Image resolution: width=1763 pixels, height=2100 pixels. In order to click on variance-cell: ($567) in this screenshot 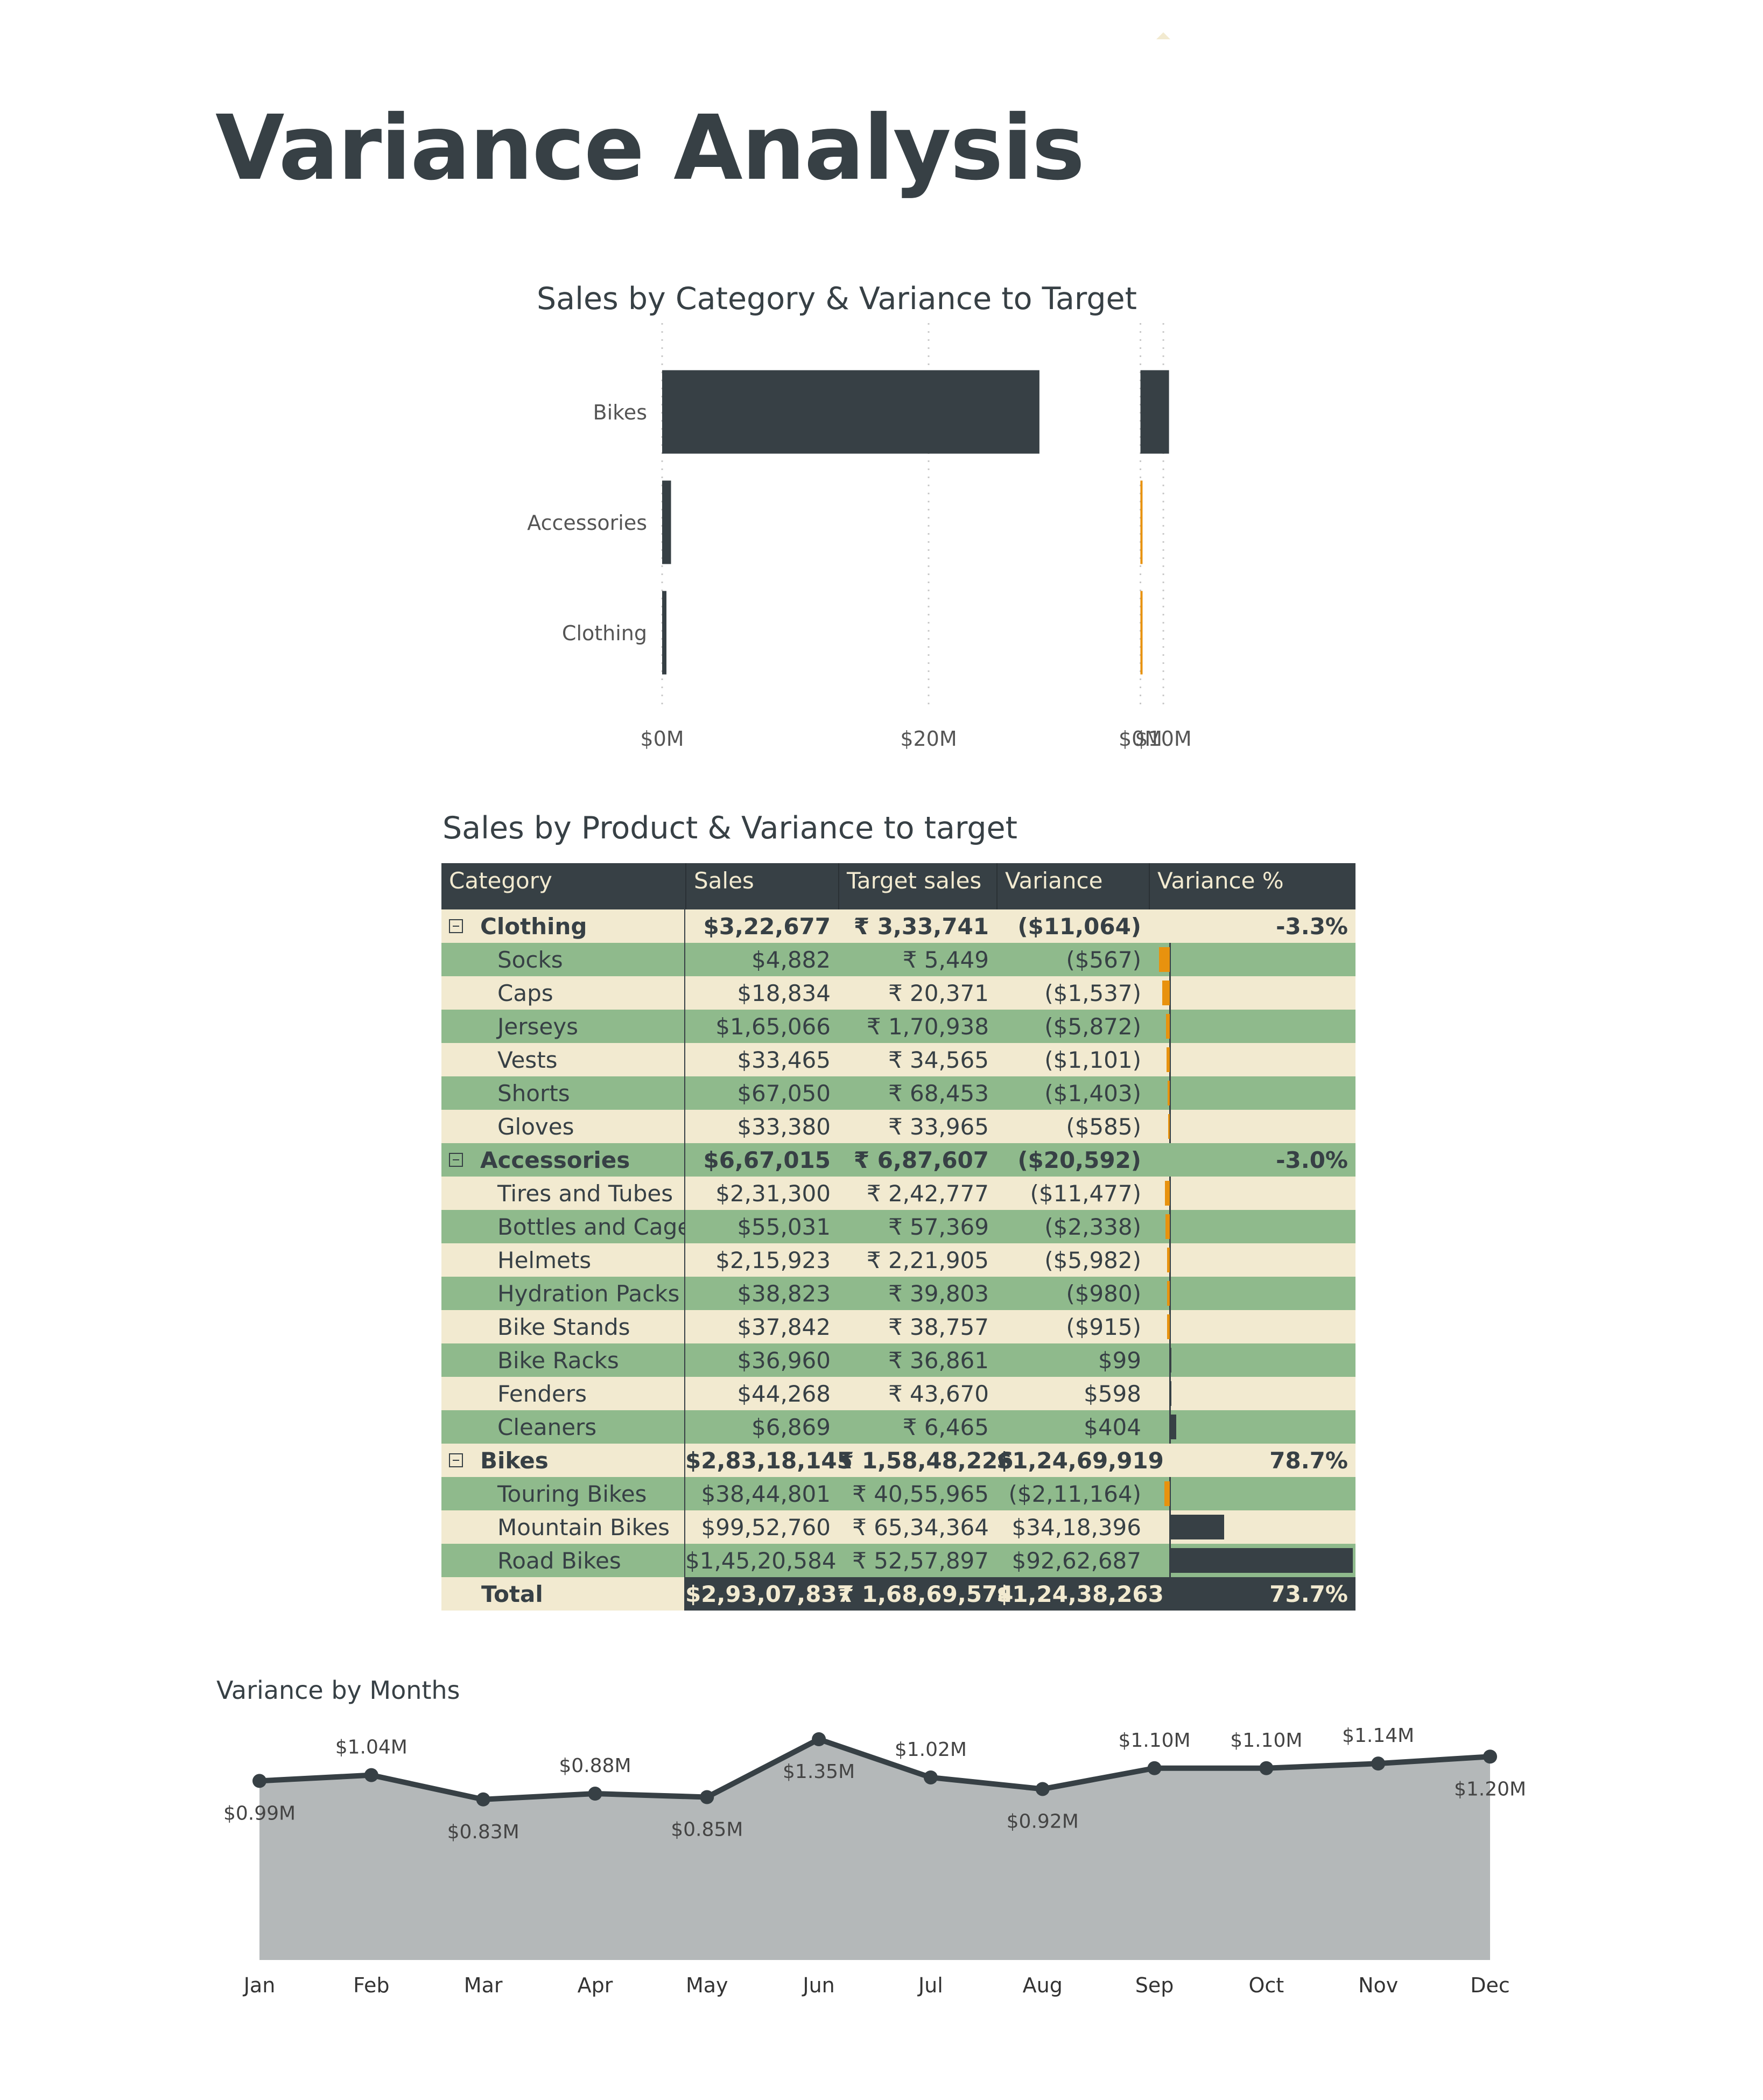, I will do `click(1103, 959)`.